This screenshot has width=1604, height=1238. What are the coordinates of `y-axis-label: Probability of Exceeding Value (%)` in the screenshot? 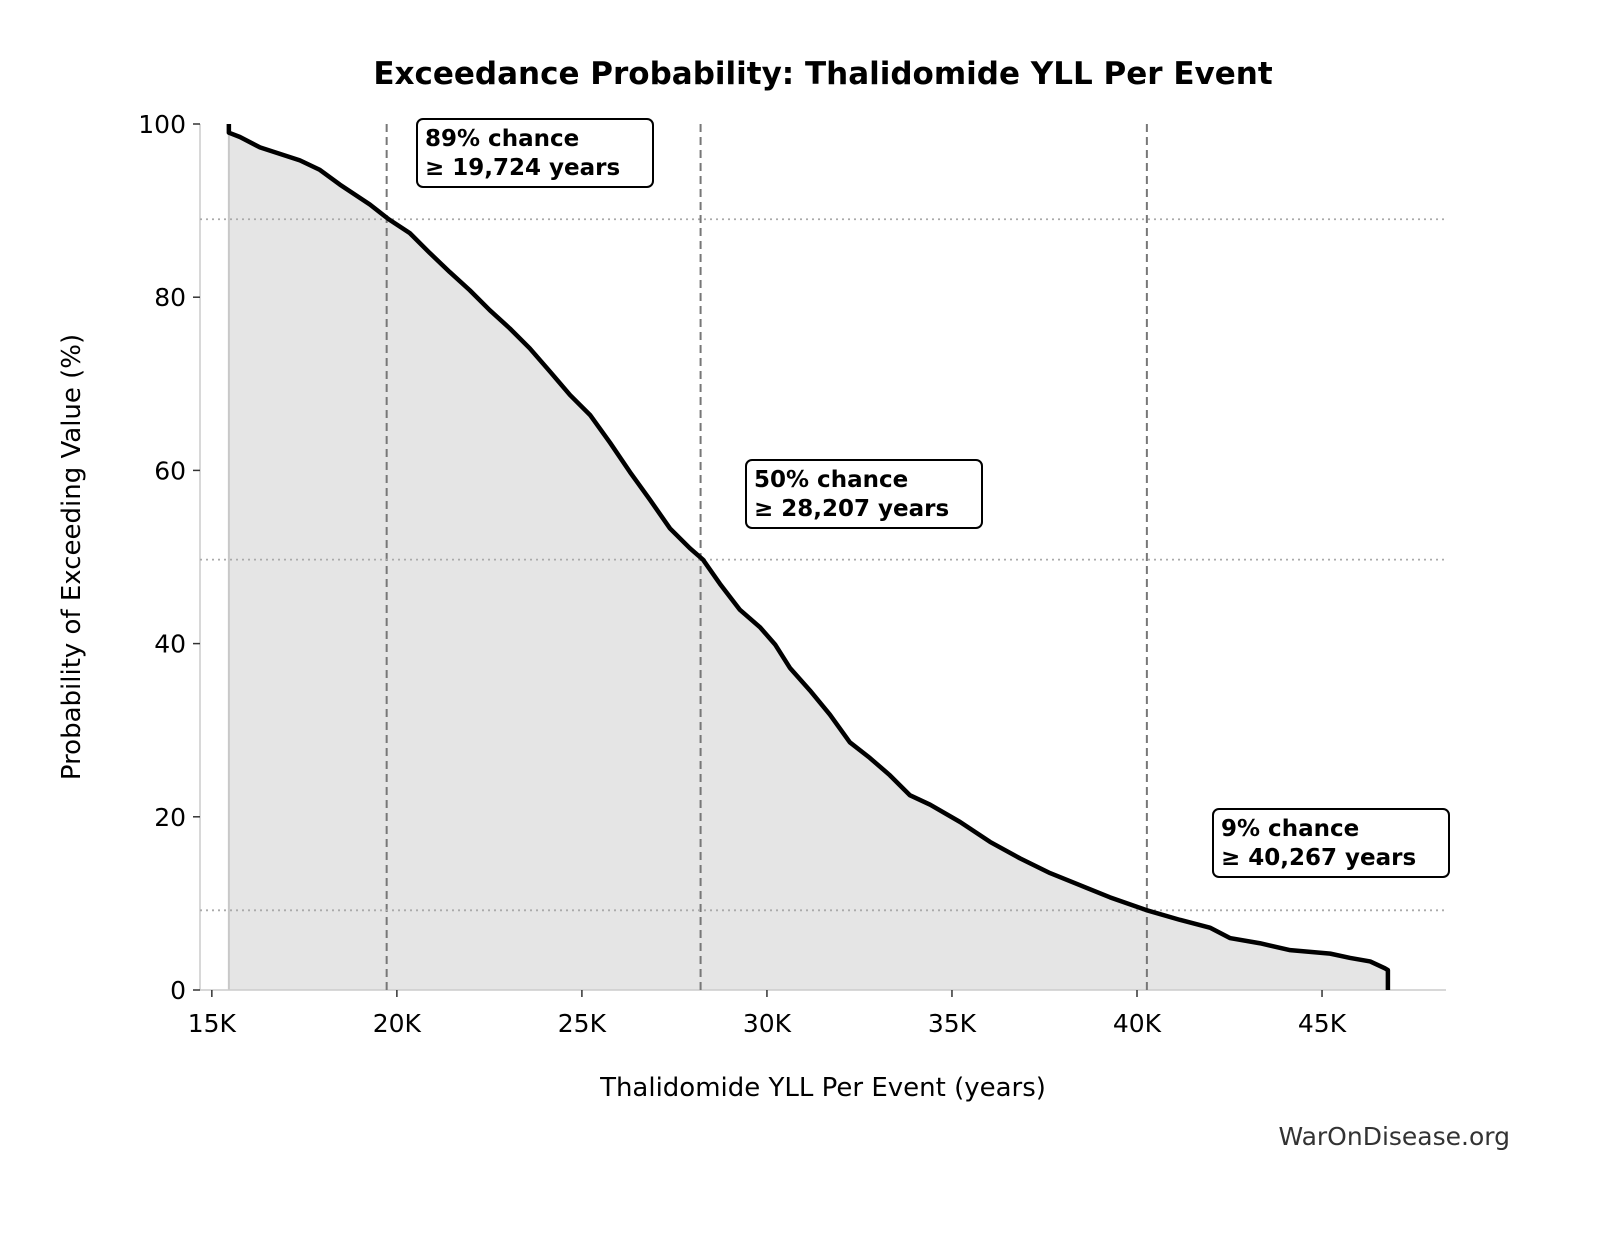 It's located at (72, 557).